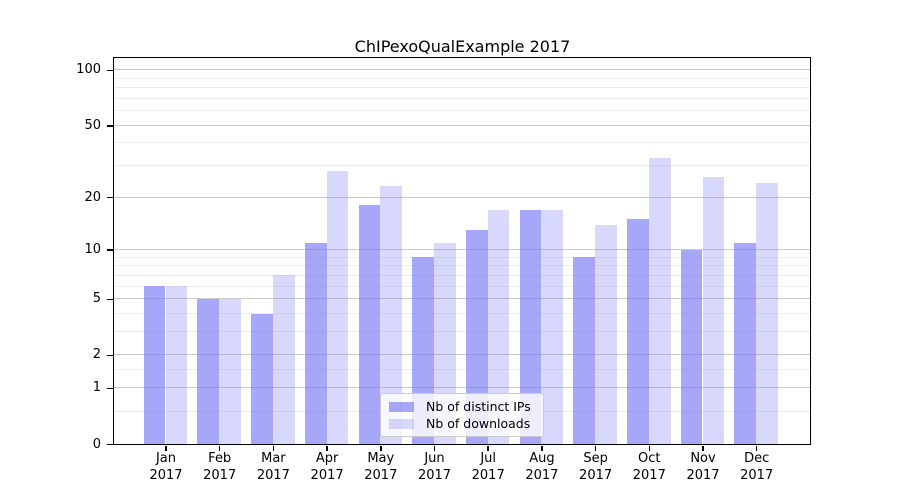  I want to click on x-tick-label: Oct 2017, so click(649, 467).